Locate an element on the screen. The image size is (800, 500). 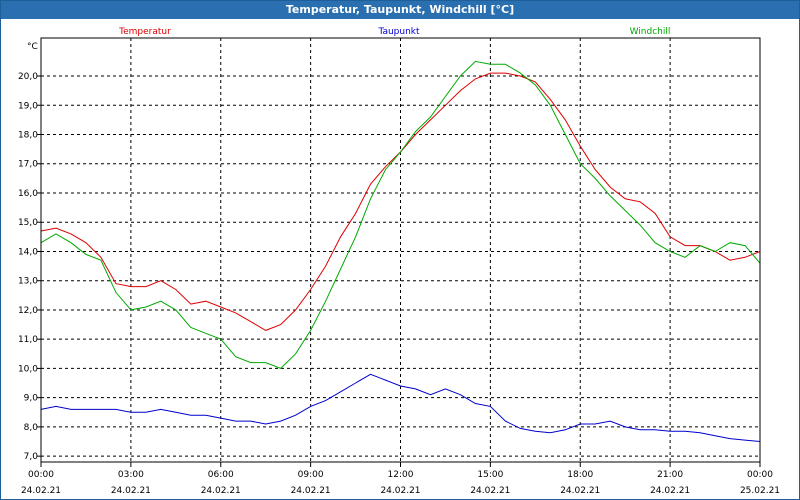
y-tick-label: 18,0 is located at coordinates (28, 135).